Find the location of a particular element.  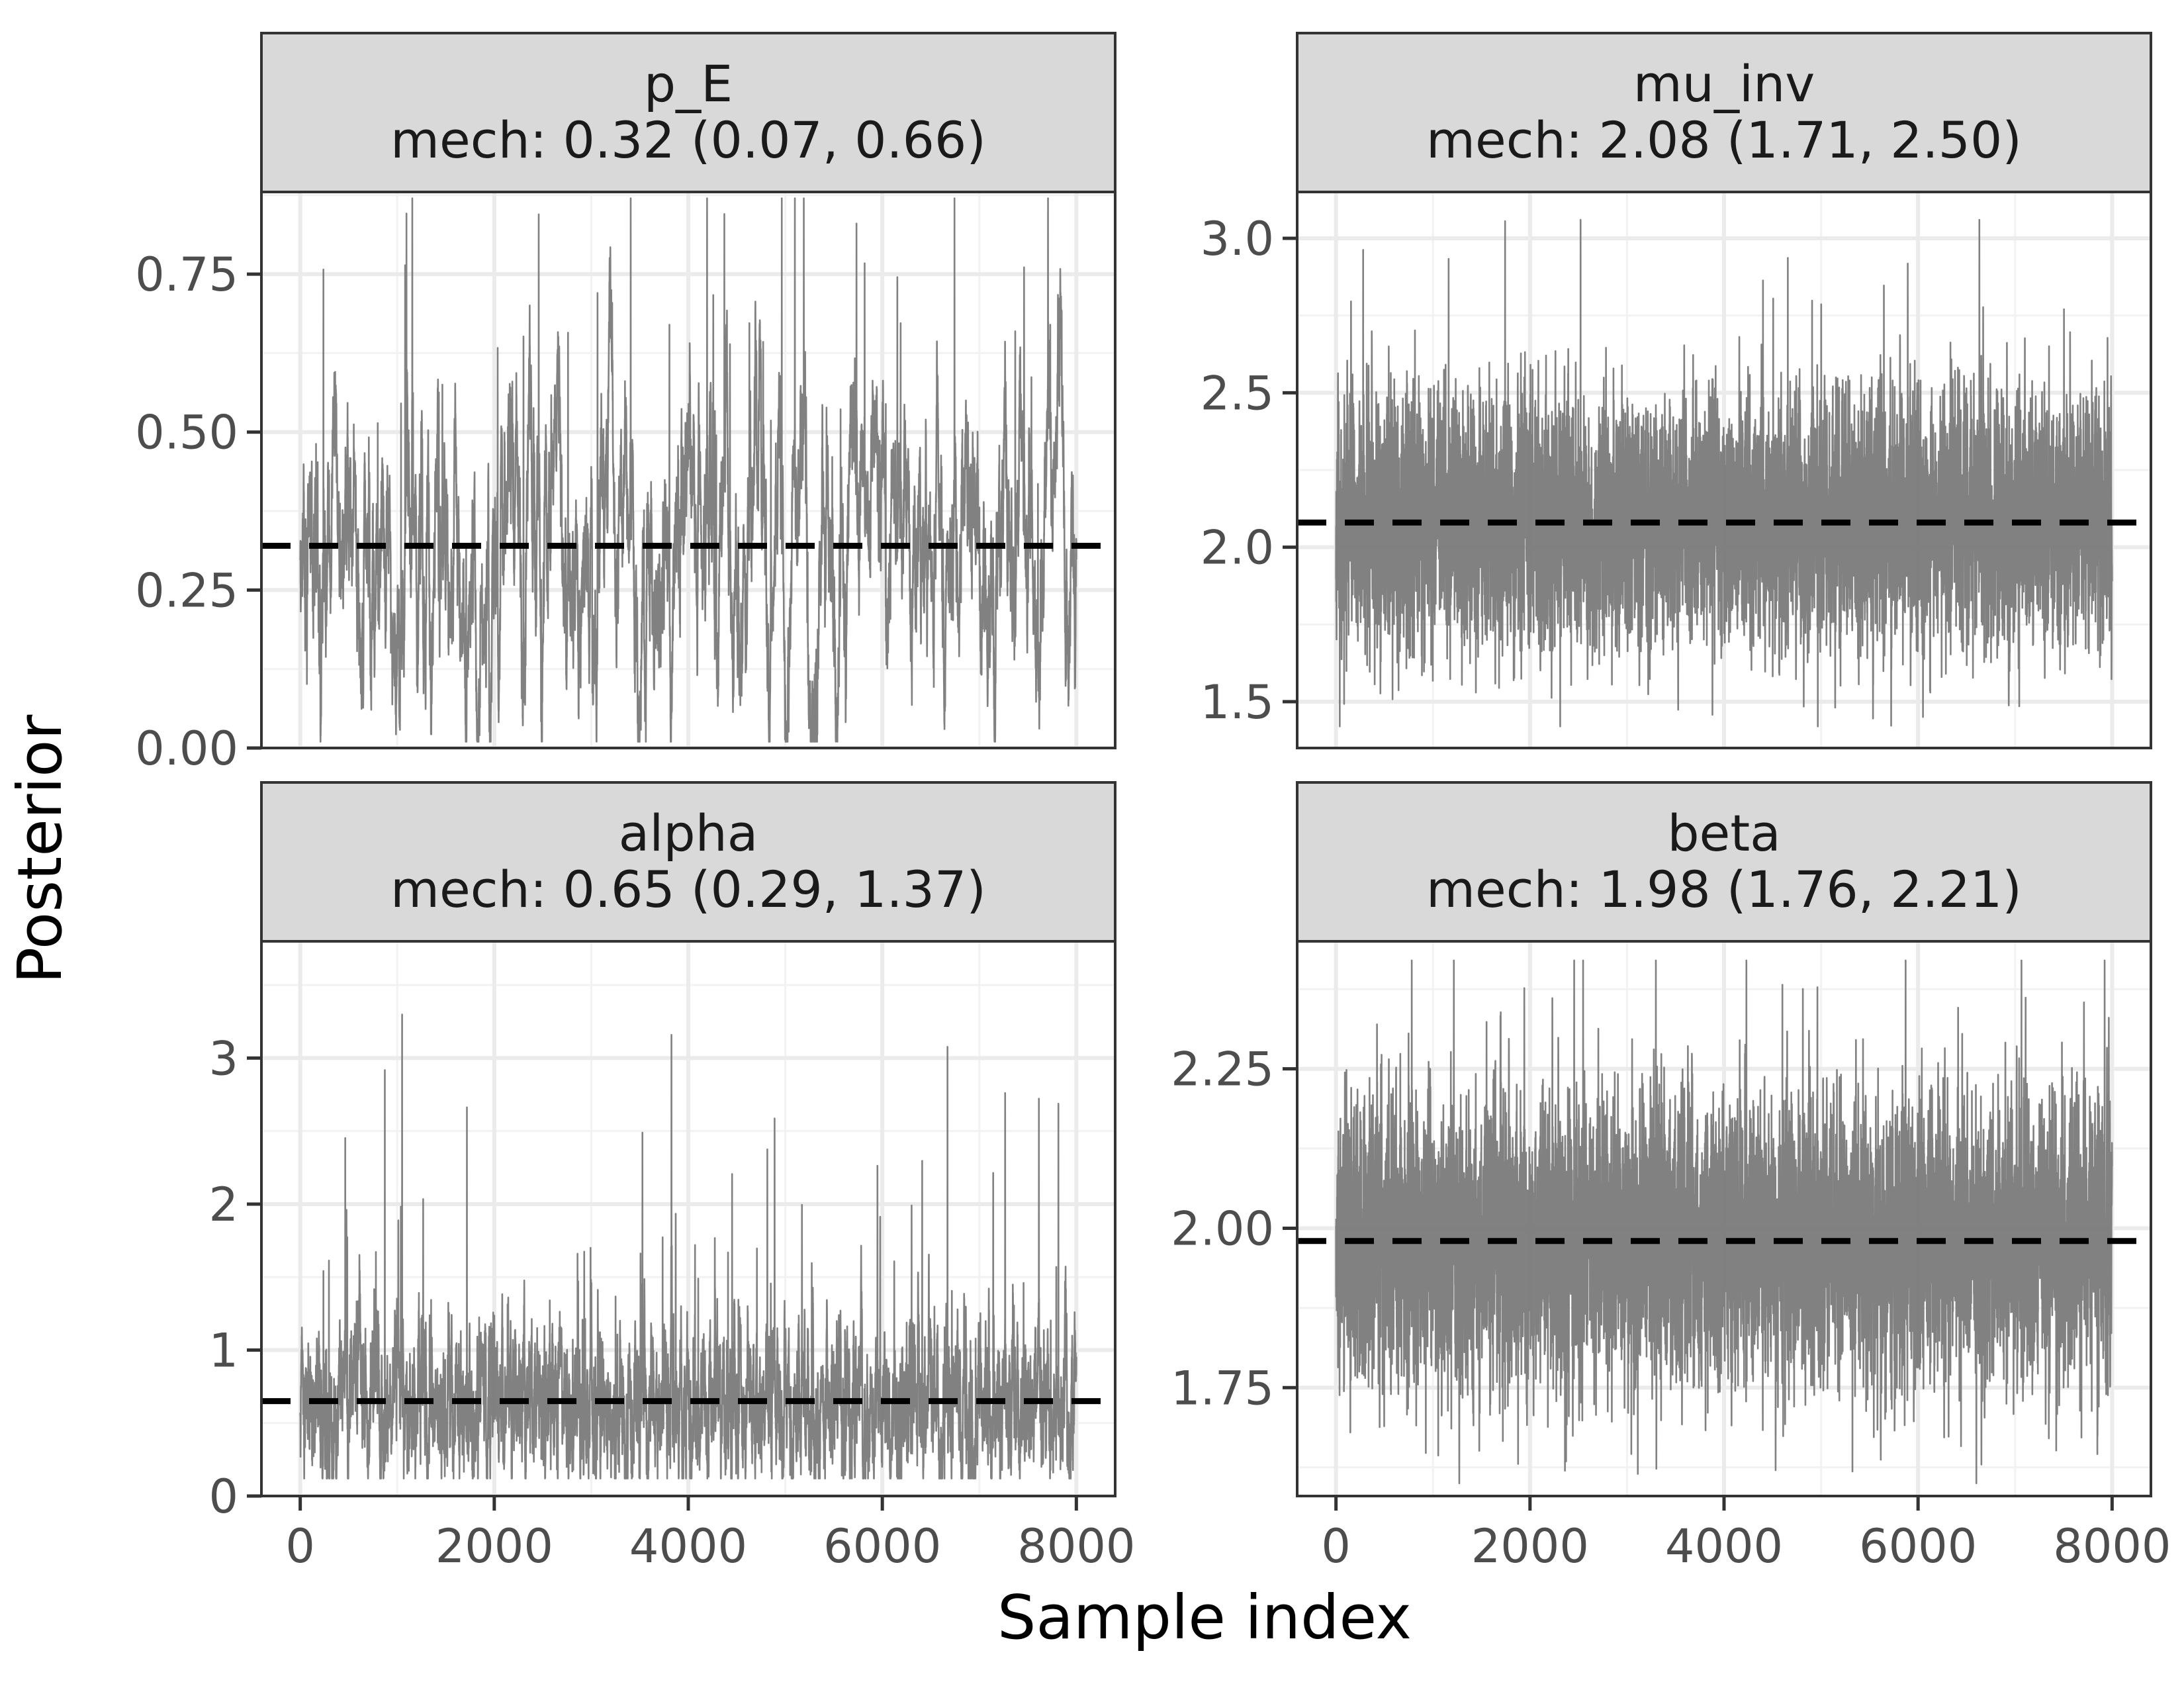

y-tick-label: 3 is located at coordinates (223, 1058).